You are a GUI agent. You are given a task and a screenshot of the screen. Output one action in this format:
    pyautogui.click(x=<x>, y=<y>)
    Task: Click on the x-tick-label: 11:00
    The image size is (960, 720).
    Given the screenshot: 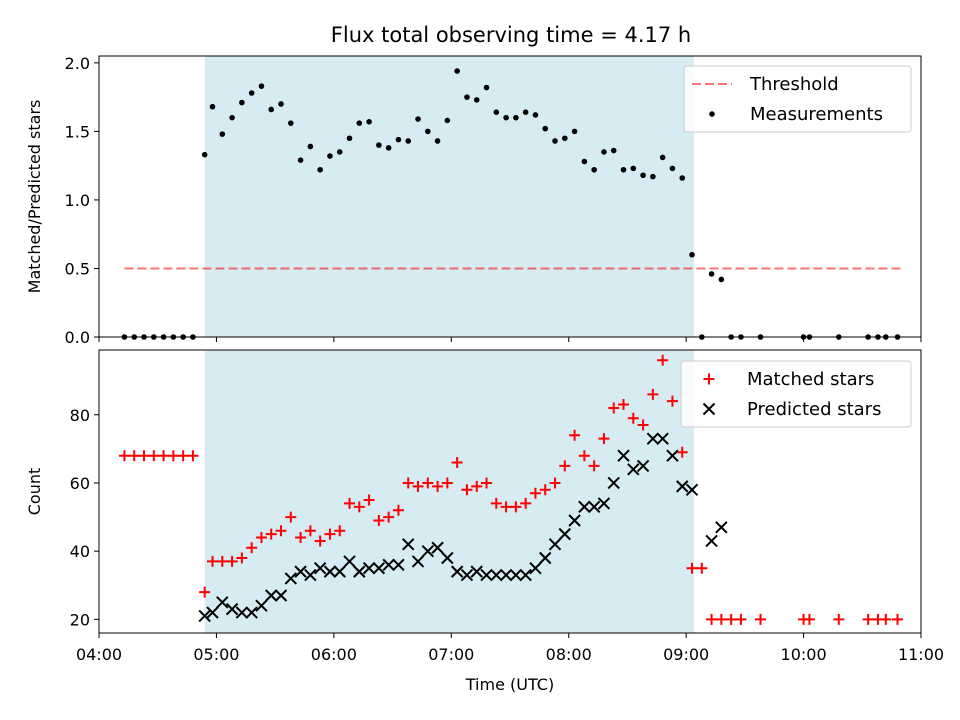 What is the action you would take?
    pyautogui.click(x=921, y=654)
    